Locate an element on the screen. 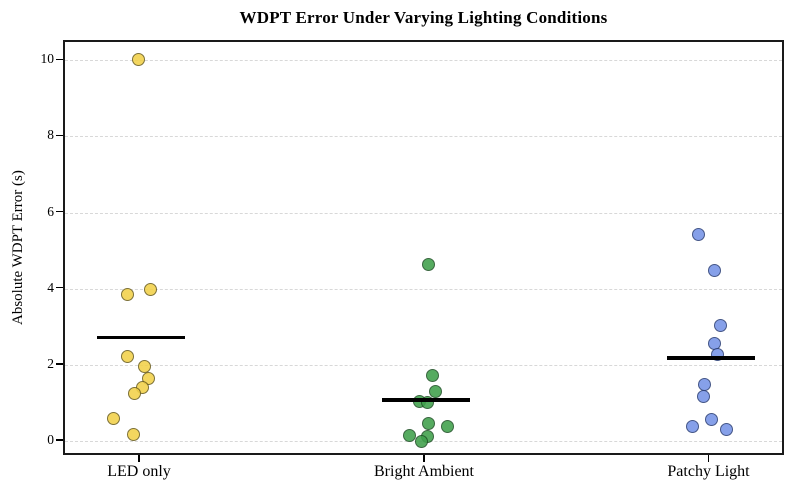 This screenshot has height=500, width=800. x-category-label: Bright Ambient is located at coordinates (424, 471).